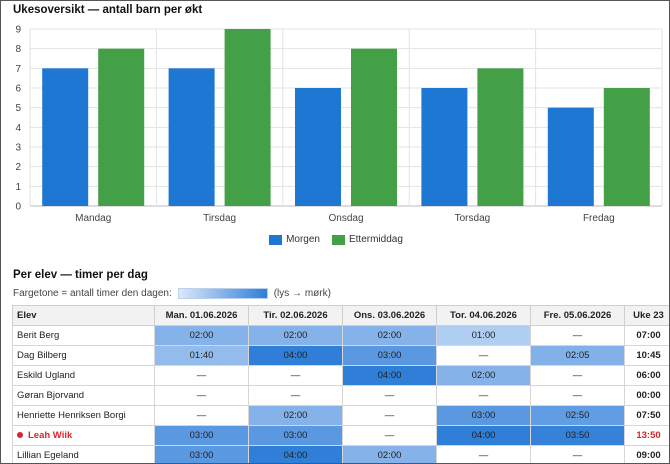  I want to click on legend-label-ettermiddag: Ettermiddag, so click(375, 239).